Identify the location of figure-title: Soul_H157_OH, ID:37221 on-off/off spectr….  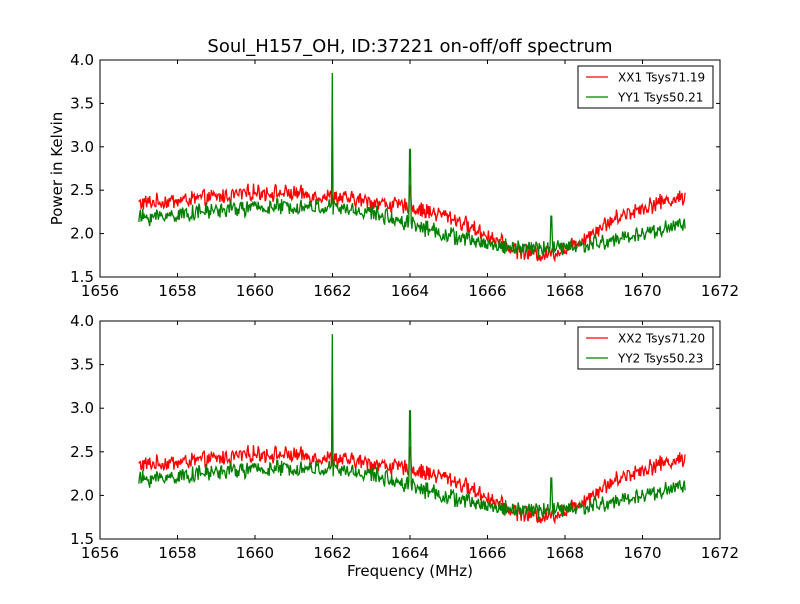
(409, 46).